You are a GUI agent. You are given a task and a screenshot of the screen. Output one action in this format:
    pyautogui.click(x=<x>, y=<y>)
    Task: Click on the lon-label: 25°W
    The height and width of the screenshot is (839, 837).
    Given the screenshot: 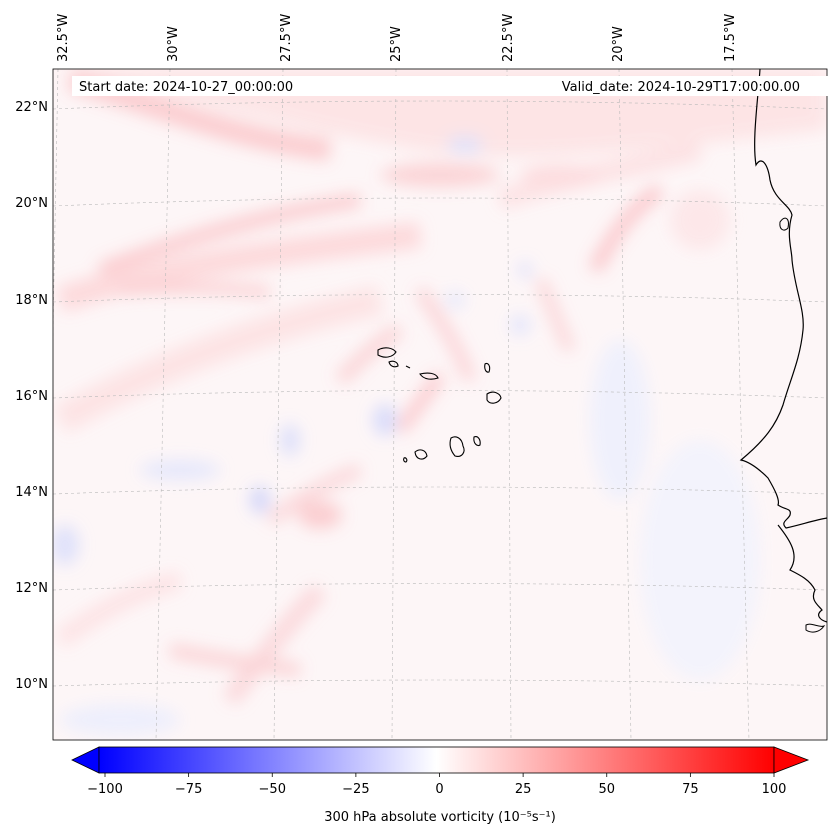 What is the action you would take?
    pyautogui.click(x=396, y=44)
    